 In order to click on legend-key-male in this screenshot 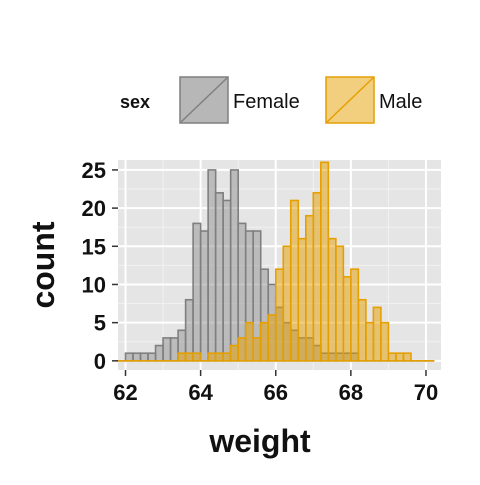, I will do `click(350, 100)`.